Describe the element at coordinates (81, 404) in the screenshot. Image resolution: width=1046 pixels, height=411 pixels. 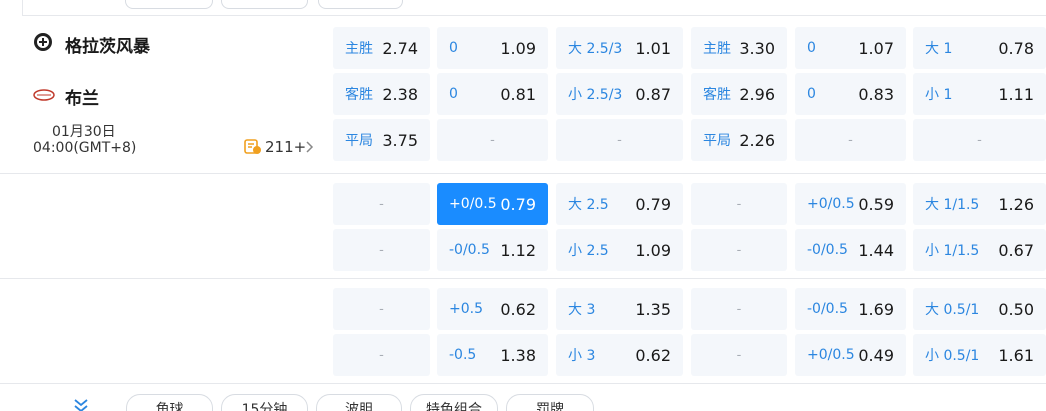
I see `expand-icon` at that location.